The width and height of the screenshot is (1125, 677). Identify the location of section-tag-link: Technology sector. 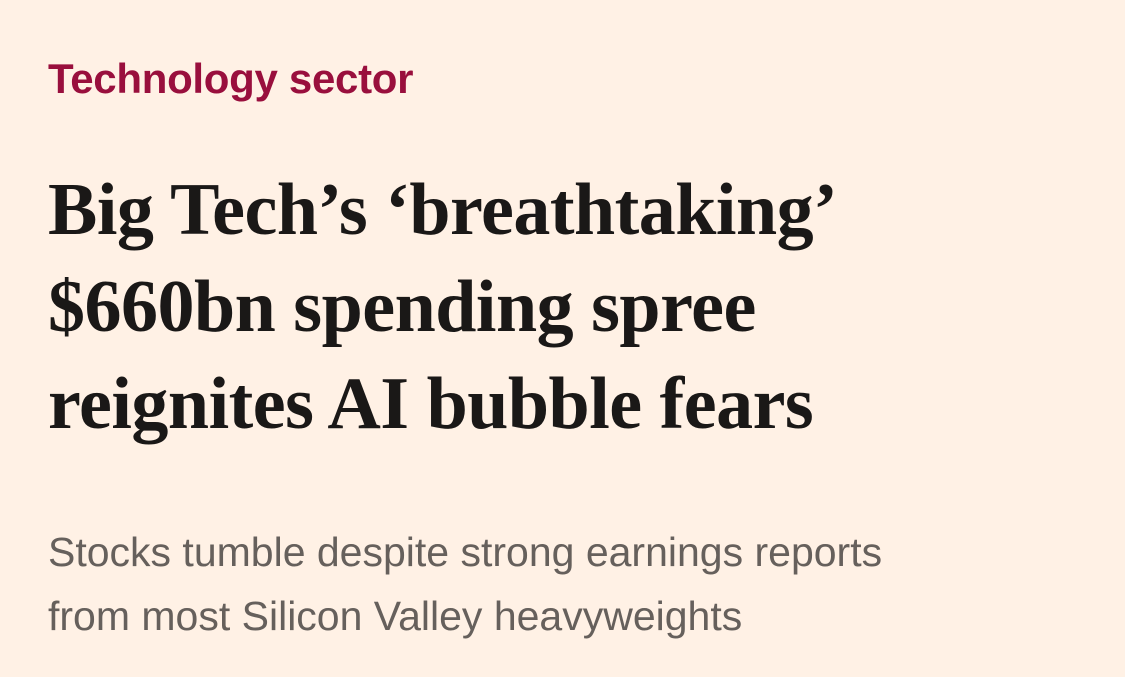
(231, 78).